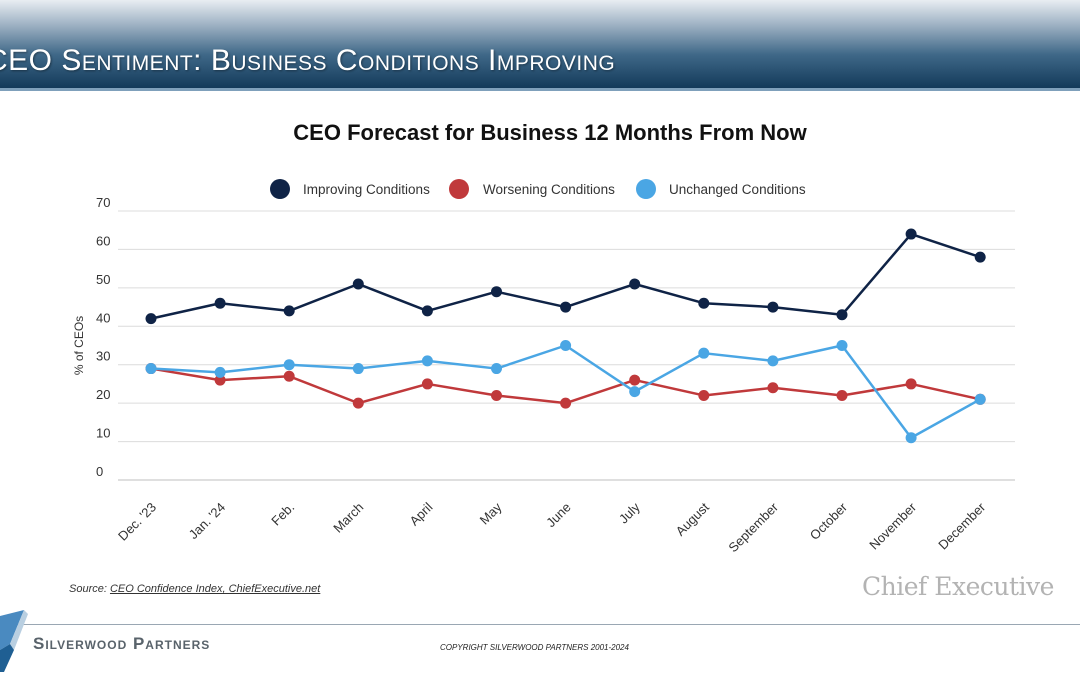  I want to click on y-tick-label: 10, so click(103, 433).